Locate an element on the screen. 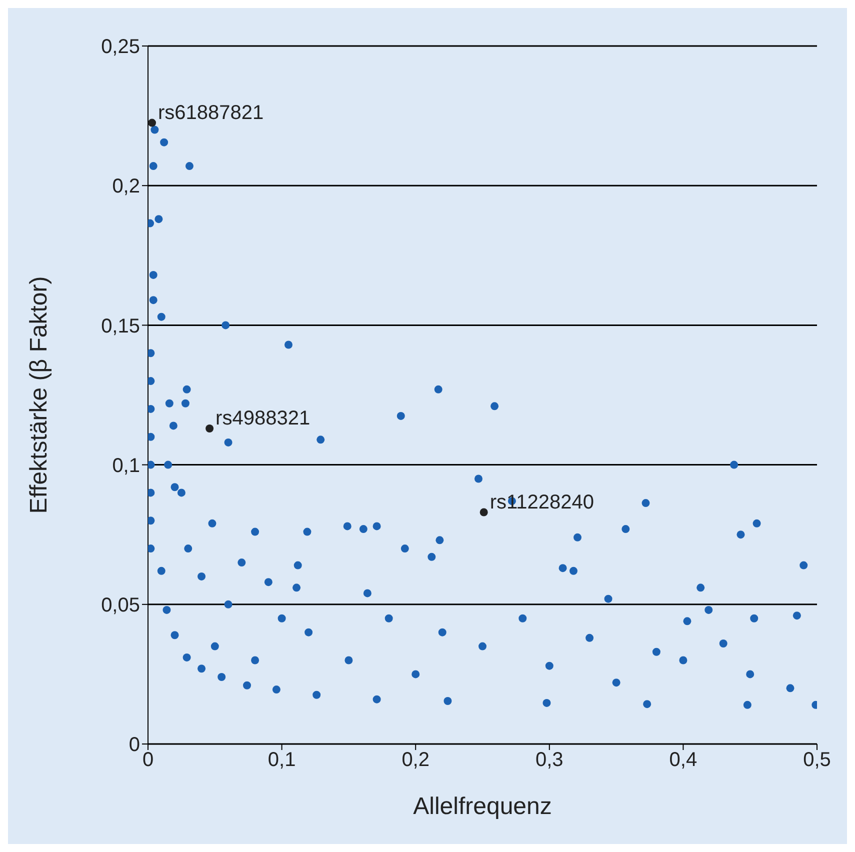 Image resolution: width=855 pixels, height=852 pixels. y-tick-label: 0,05 is located at coordinates (120, 605).